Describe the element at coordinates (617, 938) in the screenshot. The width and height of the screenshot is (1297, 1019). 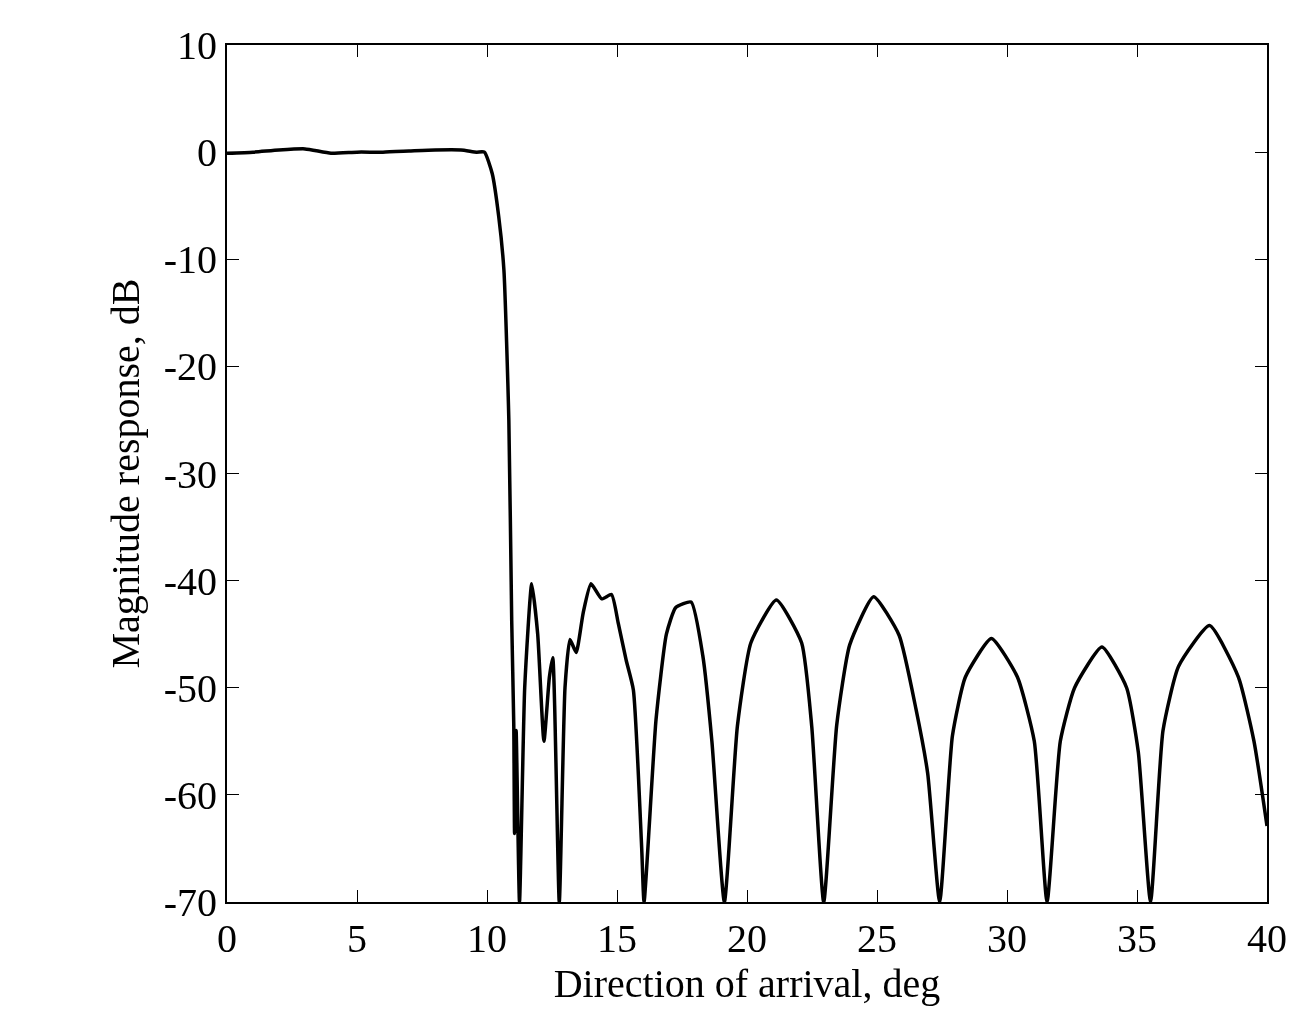
I see `x-tick-label: 15` at that location.